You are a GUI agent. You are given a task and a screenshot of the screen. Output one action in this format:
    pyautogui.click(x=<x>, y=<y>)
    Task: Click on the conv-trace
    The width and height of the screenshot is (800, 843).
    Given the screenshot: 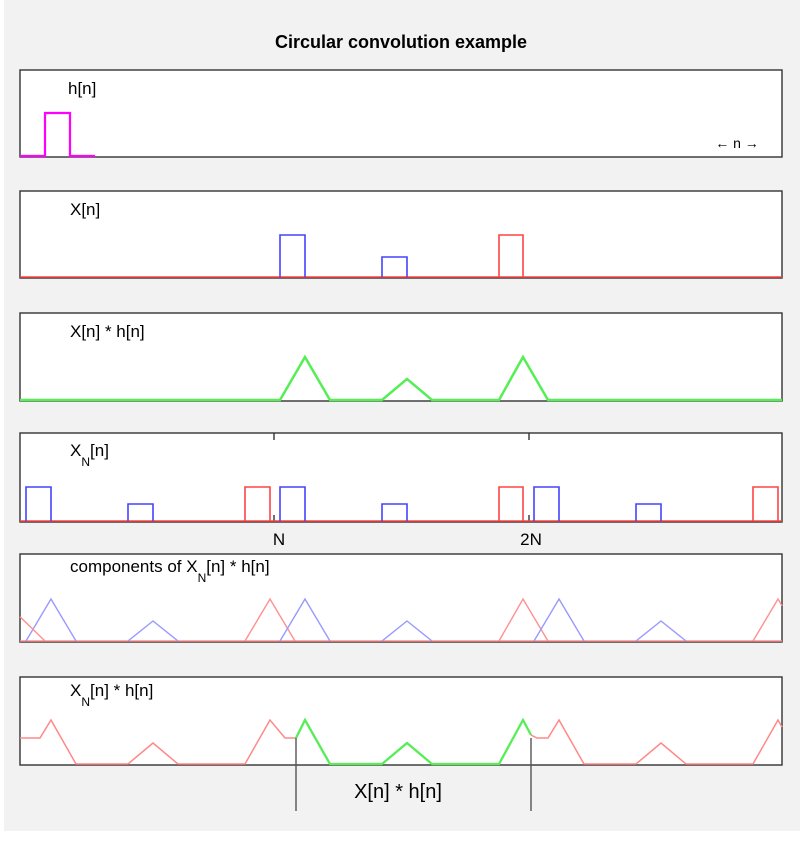 What is the action you would take?
    pyautogui.click(x=401, y=378)
    